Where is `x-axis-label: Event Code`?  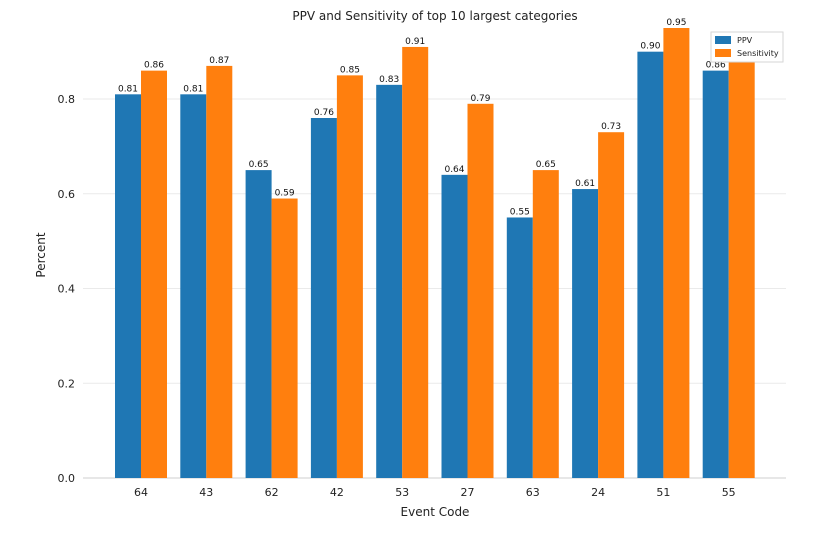 x-axis-label: Event Code is located at coordinates (435, 512).